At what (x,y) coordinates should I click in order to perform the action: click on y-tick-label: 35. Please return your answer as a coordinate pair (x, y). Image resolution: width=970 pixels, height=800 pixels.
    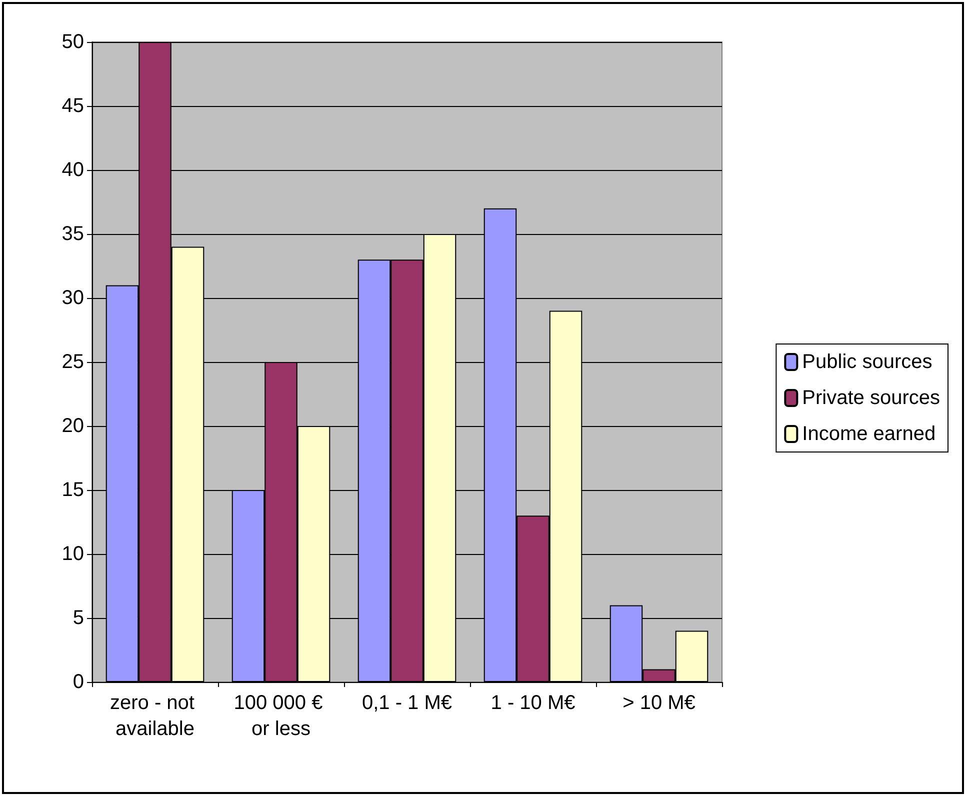
    Looking at the image, I should click on (73, 234).